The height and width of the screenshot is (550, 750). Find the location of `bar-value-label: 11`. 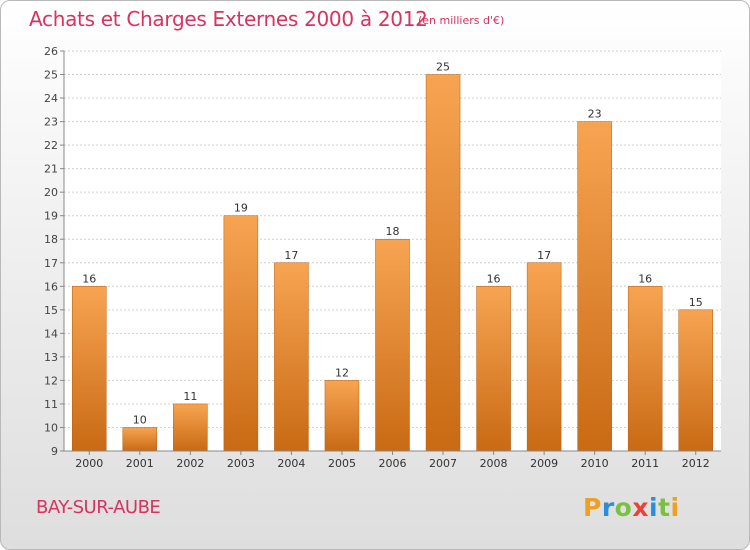

bar-value-label: 11 is located at coordinates (190, 396).